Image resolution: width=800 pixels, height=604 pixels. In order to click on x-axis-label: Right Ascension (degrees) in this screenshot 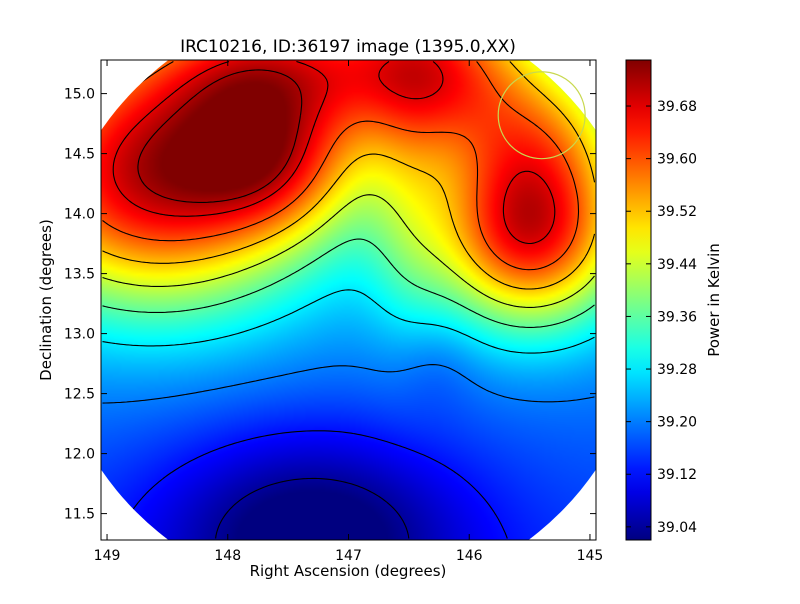, I will do `click(348, 571)`.